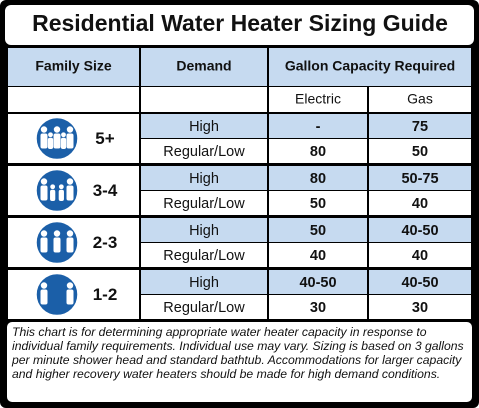 The height and width of the screenshot is (408, 479). I want to click on capacity: -, so click(318, 127).